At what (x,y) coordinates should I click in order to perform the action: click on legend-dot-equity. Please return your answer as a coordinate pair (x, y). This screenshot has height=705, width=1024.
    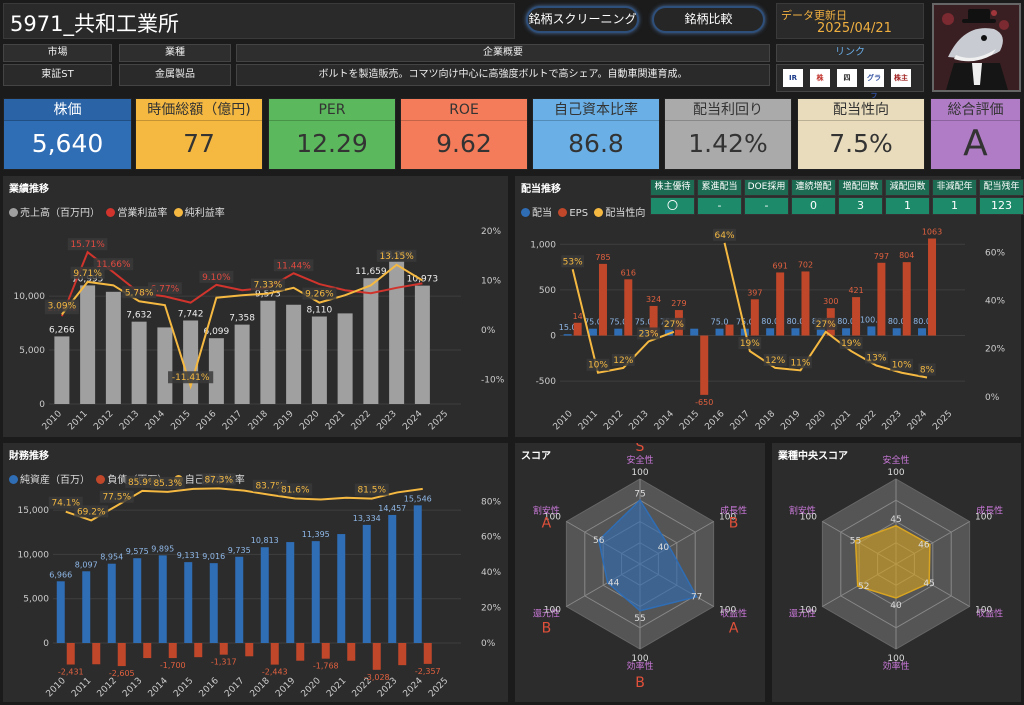
    Looking at the image, I should click on (13, 479).